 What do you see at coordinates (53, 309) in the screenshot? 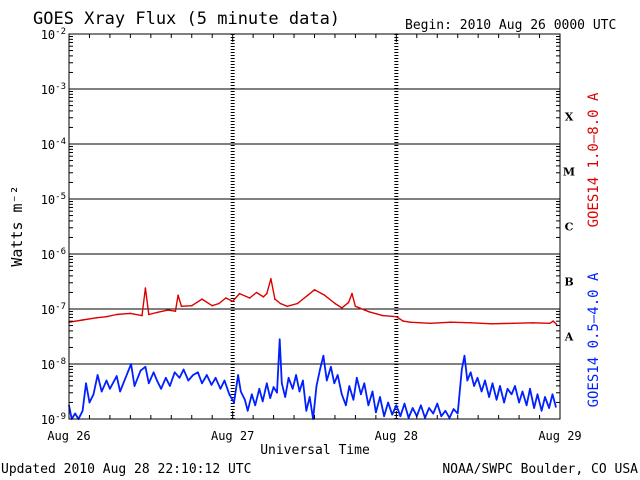
I see `y-tick-label: 10-7` at bounding box center [53, 309].